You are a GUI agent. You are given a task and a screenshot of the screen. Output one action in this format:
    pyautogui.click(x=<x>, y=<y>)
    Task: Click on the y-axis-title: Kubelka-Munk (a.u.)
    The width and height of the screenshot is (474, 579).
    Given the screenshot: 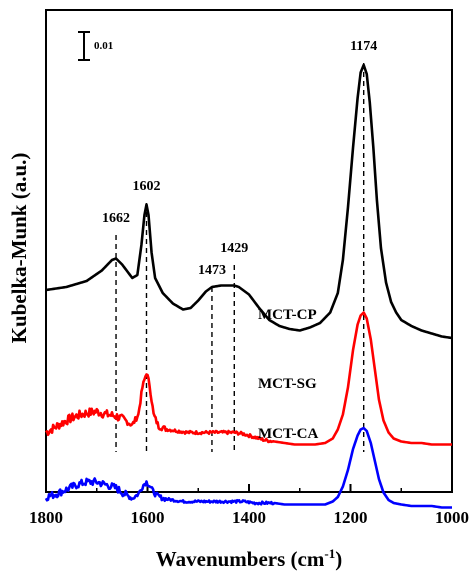 What is the action you would take?
    pyautogui.click(x=19, y=248)
    